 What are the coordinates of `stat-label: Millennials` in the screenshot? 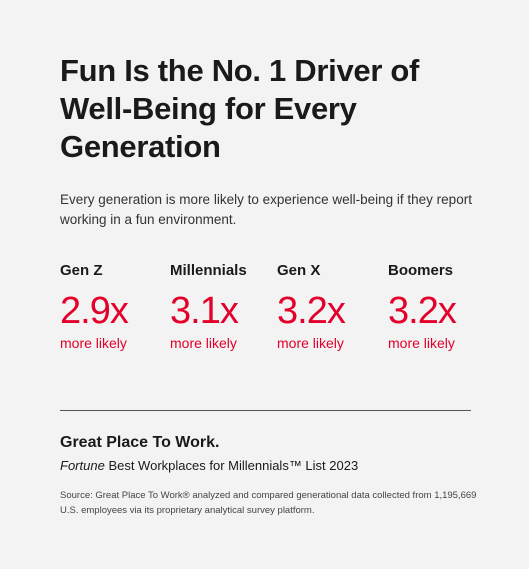 It's located at (208, 270).